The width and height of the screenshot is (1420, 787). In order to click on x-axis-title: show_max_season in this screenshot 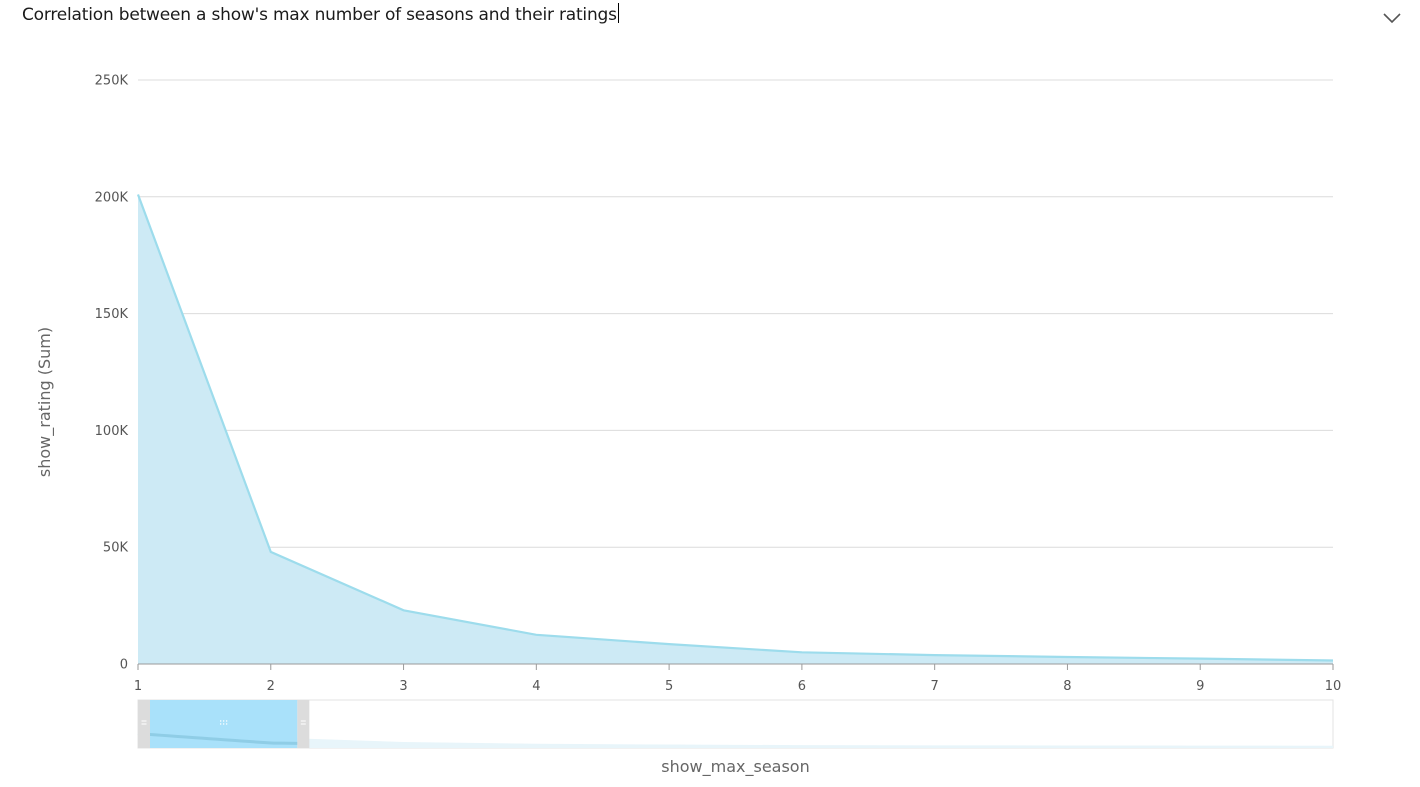, I will do `click(735, 767)`.